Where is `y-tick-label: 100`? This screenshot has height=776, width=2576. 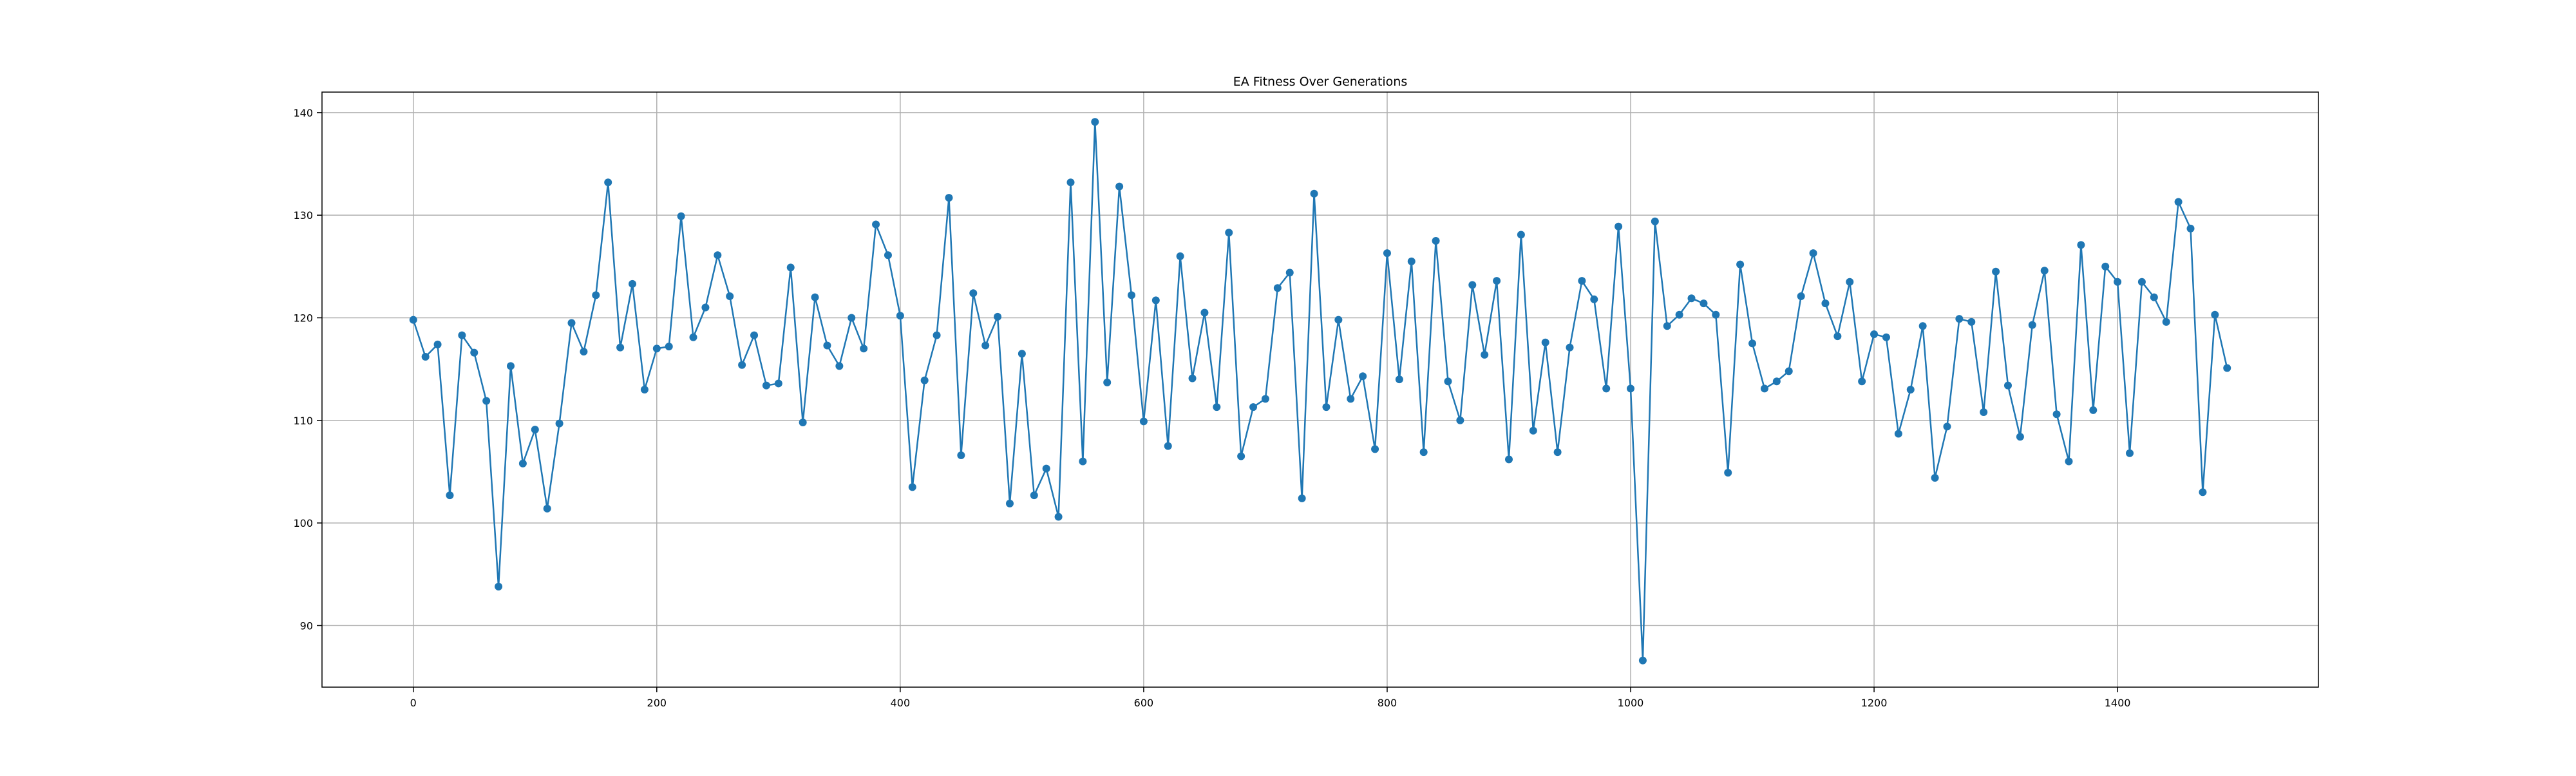 y-tick-label: 100 is located at coordinates (303, 523).